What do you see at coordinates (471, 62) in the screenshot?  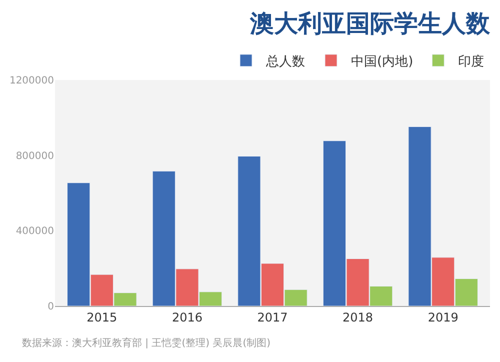 I see `legend-label: 印度` at bounding box center [471, 62].